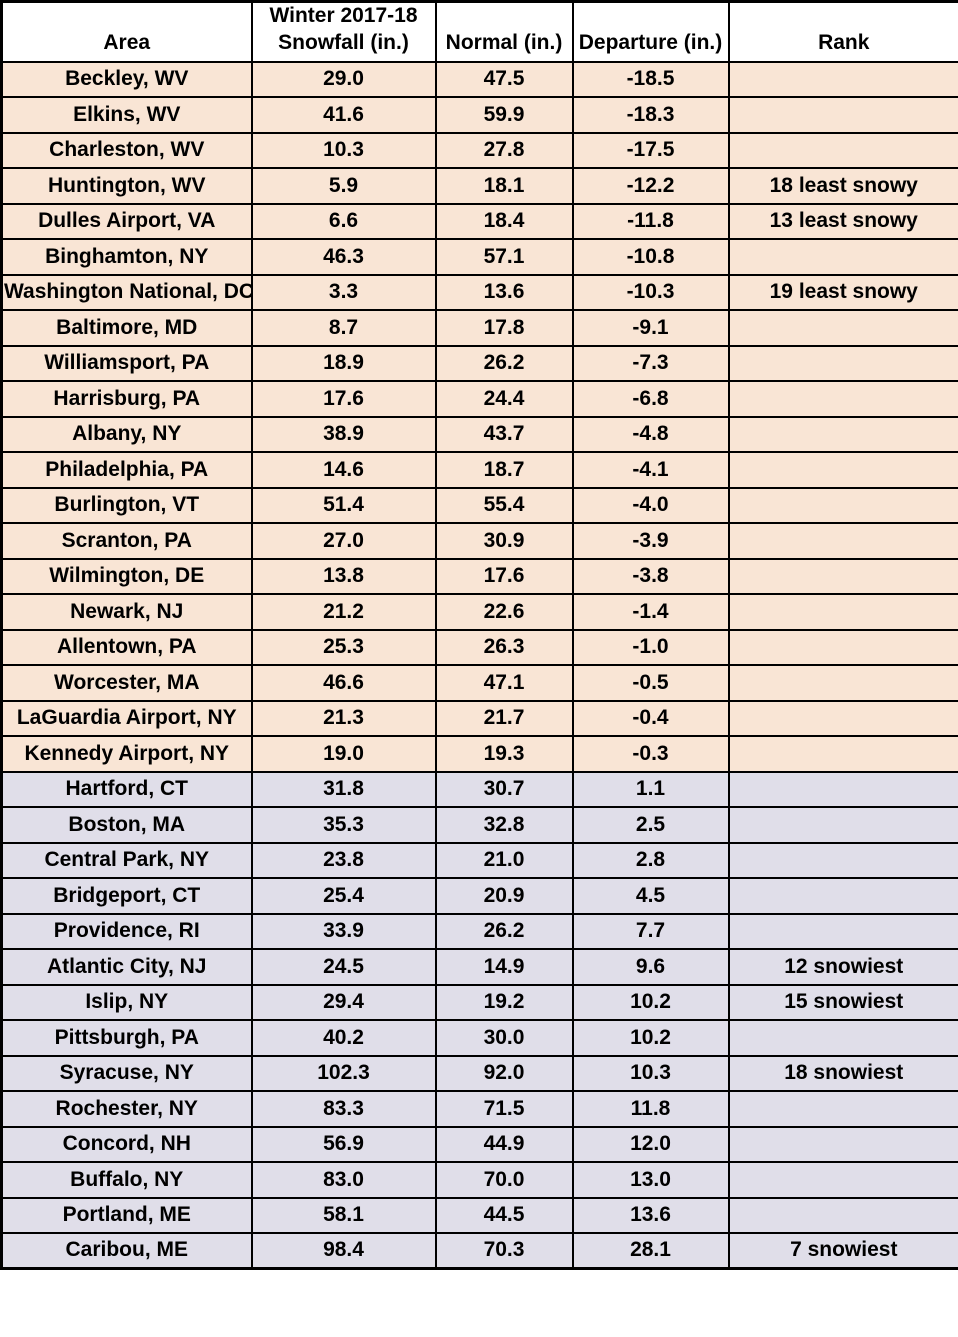 This screenshot has width=958, height=1337. I want to click on normal-cell: 17.8, so click(504, 328).